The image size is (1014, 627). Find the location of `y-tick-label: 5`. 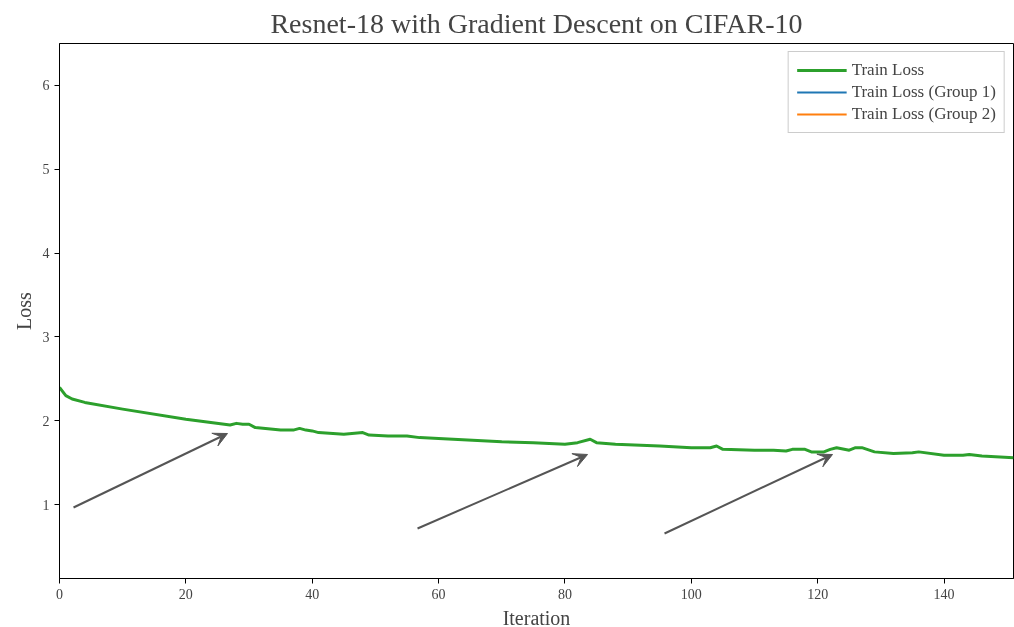

y-tick-label: 5 is located at coordinates (46, 170).